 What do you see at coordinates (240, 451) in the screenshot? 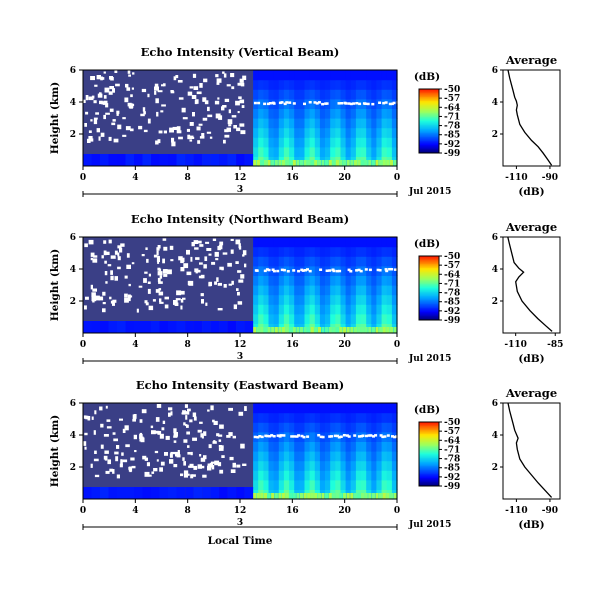
I see `heatmap` at bounding box center [240, 451].